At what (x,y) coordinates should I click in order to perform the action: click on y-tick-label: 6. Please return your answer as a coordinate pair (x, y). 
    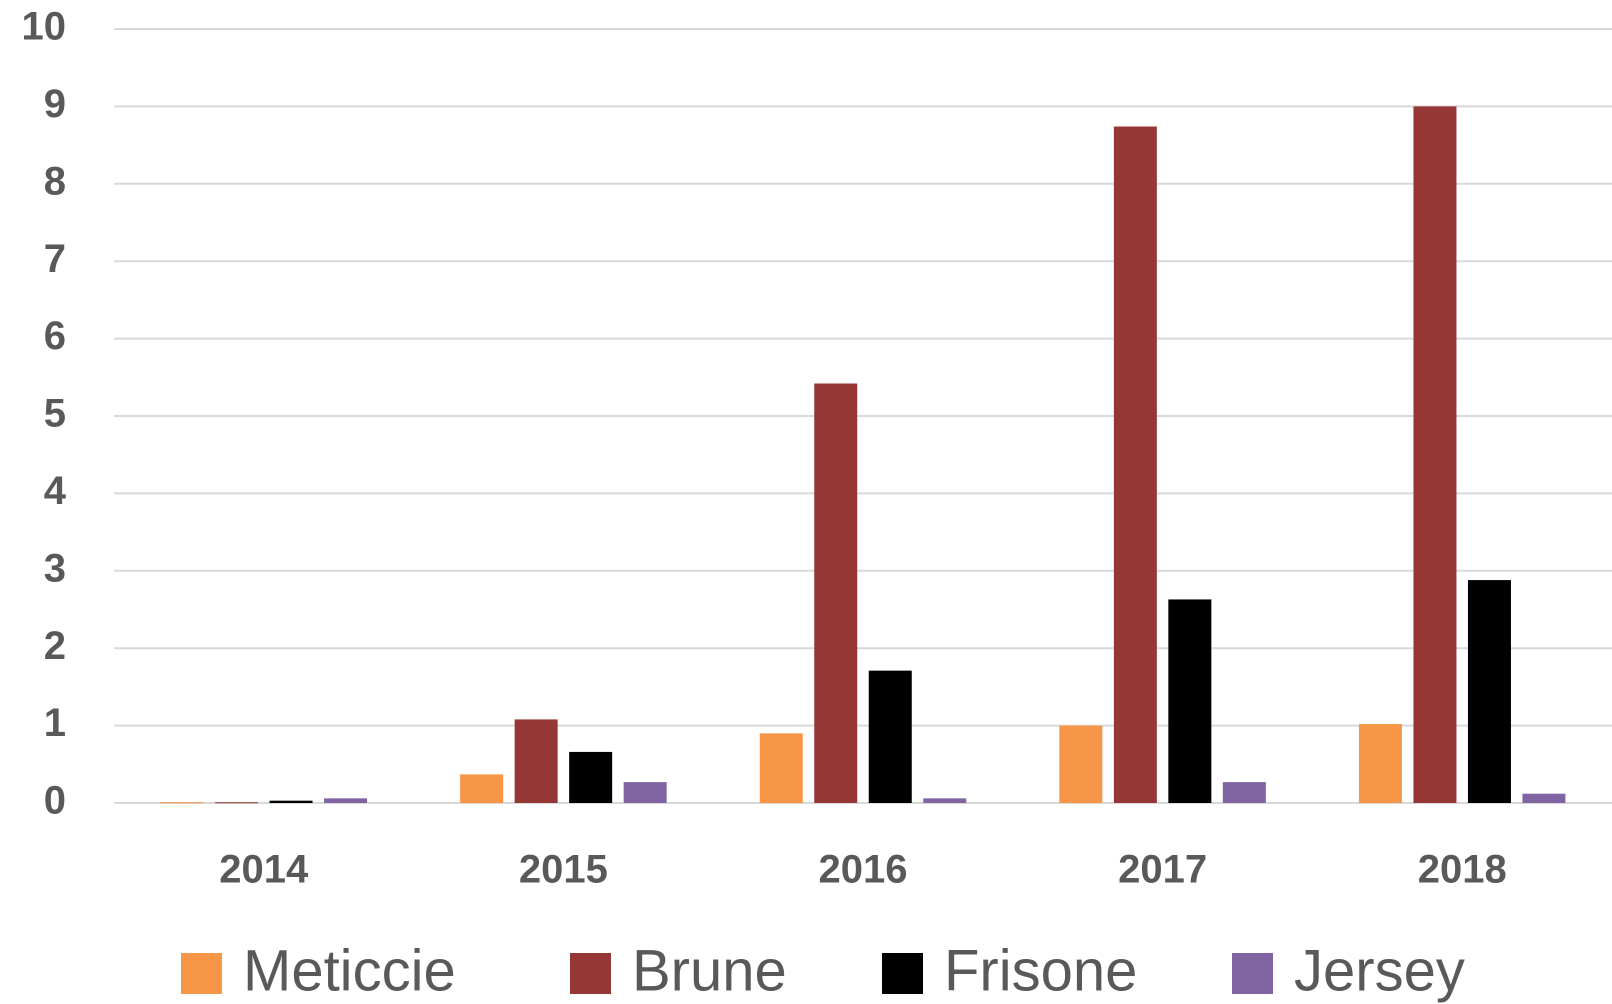
    Looking at the image, I should click on (55, 336).